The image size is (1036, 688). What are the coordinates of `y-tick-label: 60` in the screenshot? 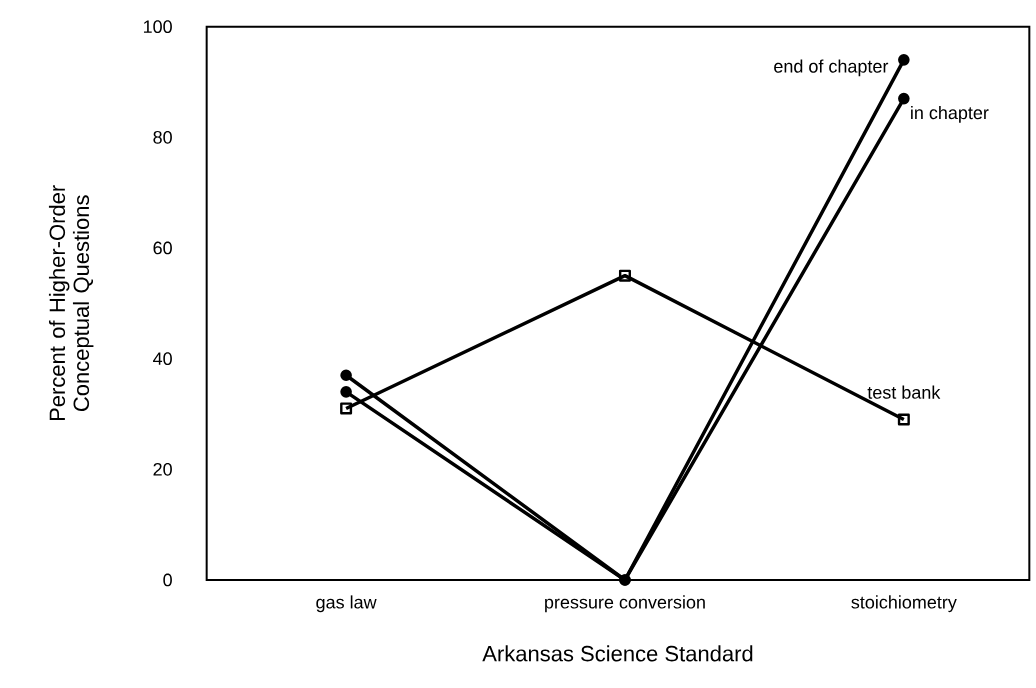 It's located at (162, 248).